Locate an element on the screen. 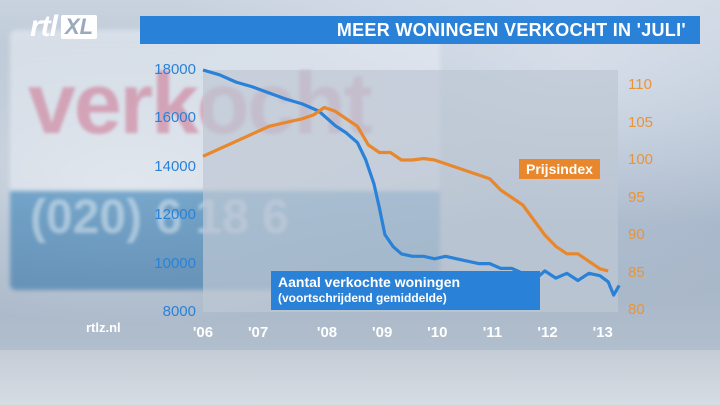 The width and height of the screenshot is (720, 405). x-tick-label: '08 is located at coordinates (327, 332).